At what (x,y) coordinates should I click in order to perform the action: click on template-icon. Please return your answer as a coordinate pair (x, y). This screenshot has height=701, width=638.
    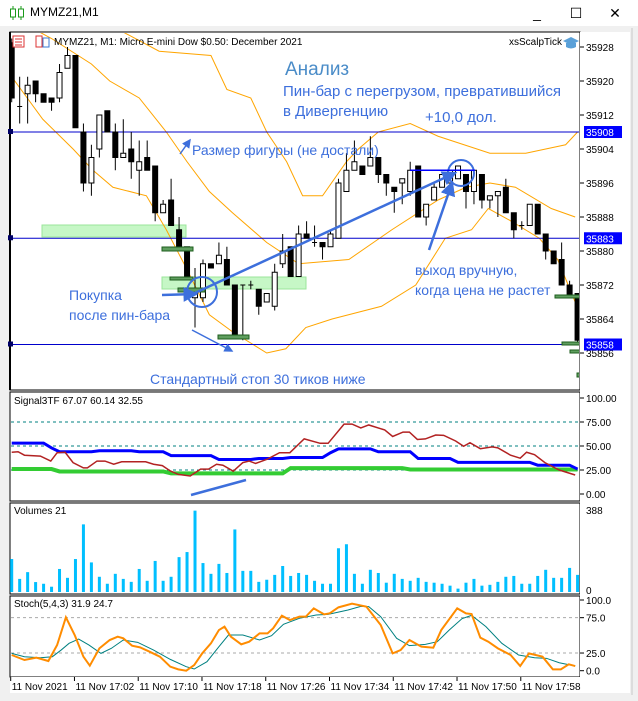
    Looking at the image, I should click on (42, 41).